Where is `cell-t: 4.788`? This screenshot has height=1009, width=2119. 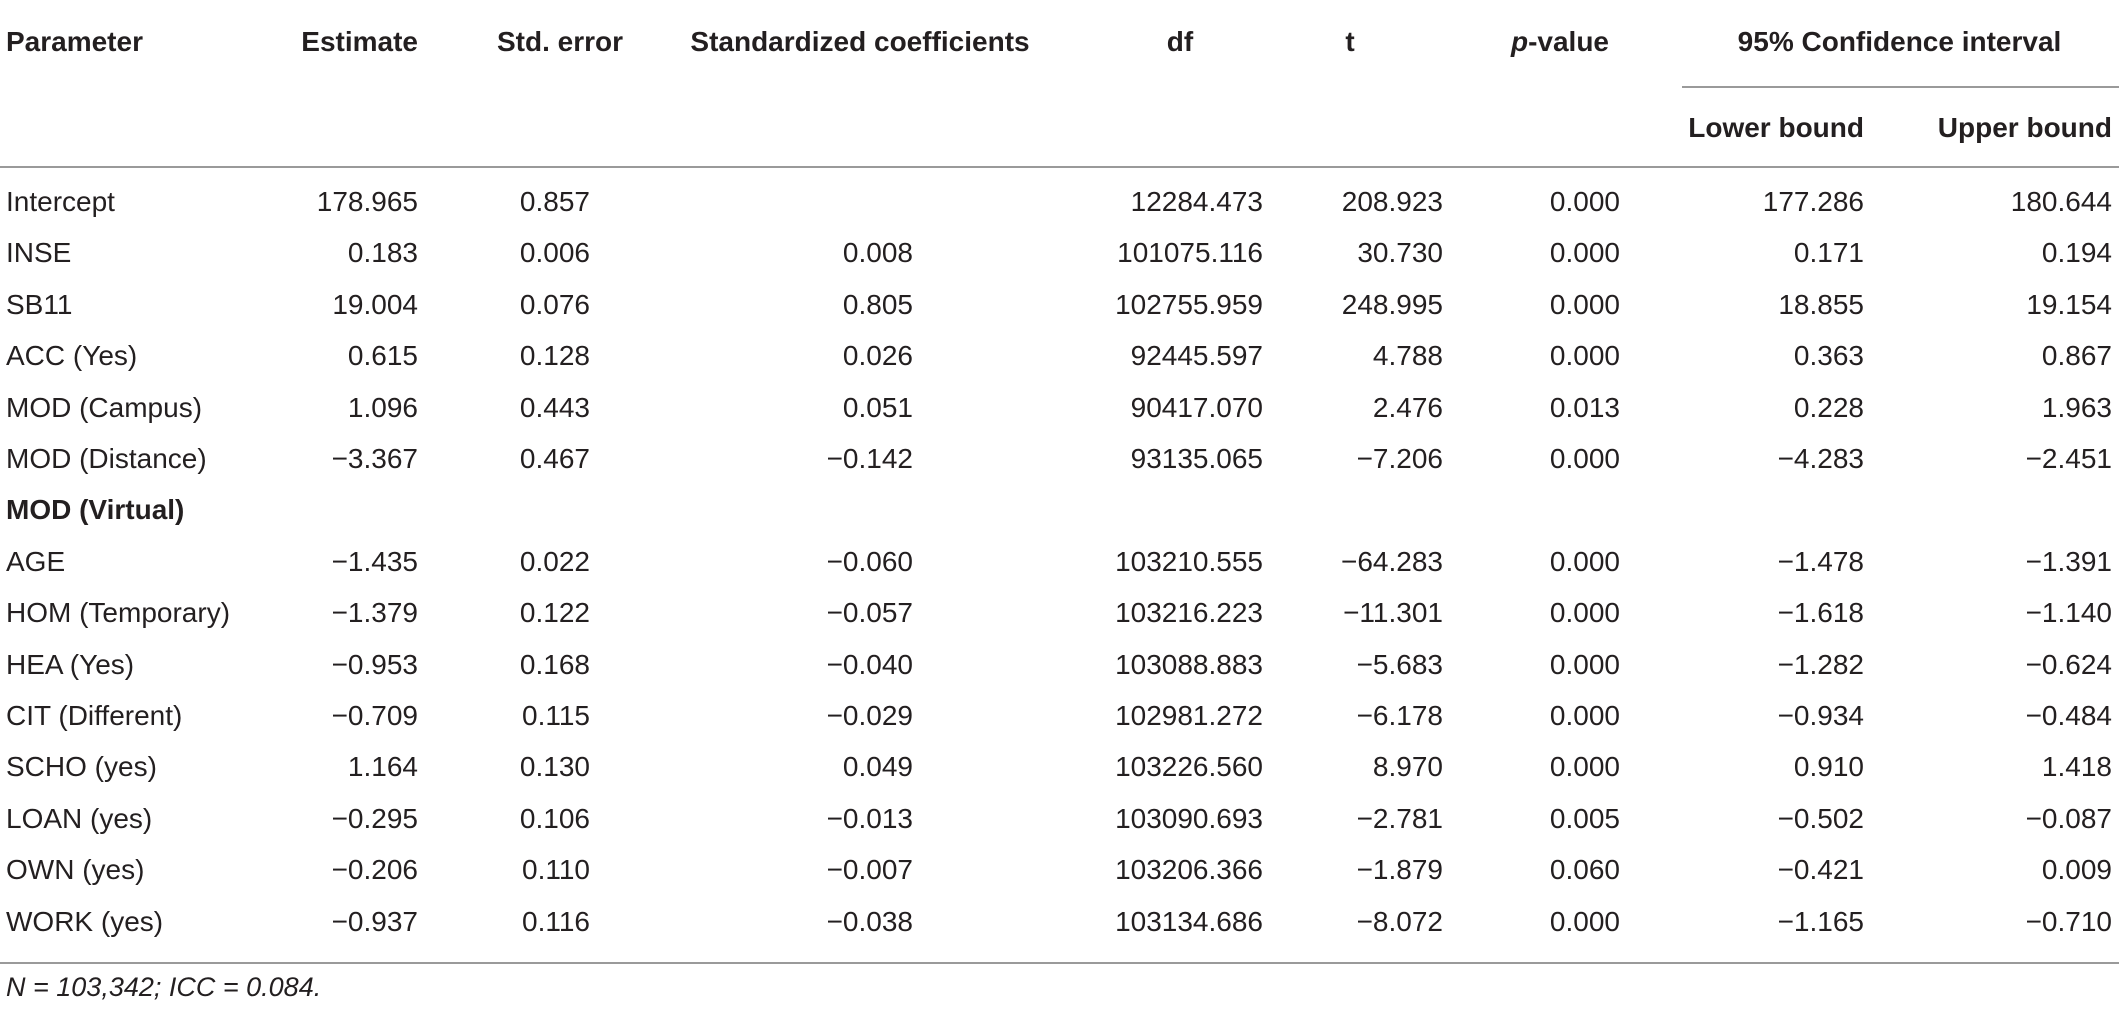
cell-t: 4.788 is located at coordinates (1407, 356).